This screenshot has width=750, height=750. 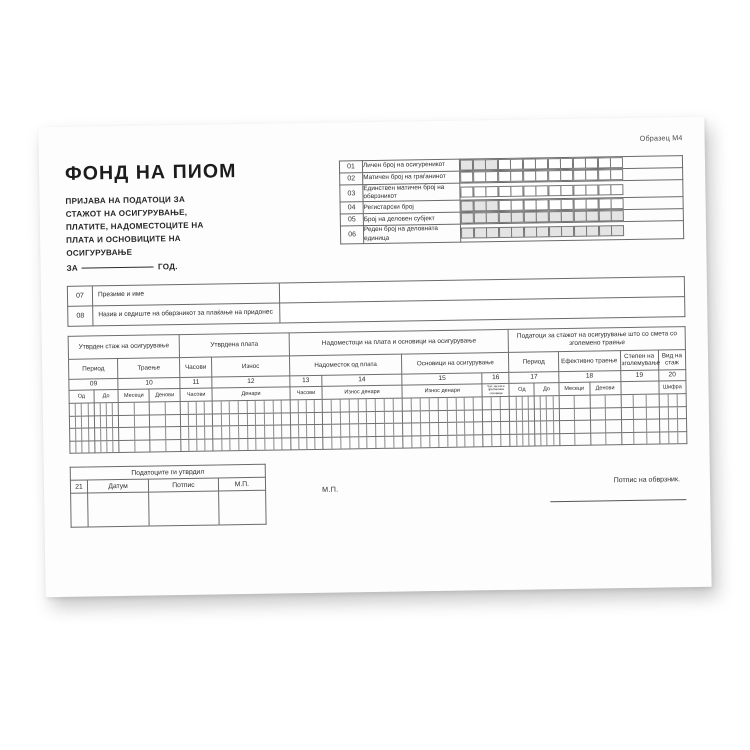 I want to click on verification-stamp-field, so click(x=242, y=508).